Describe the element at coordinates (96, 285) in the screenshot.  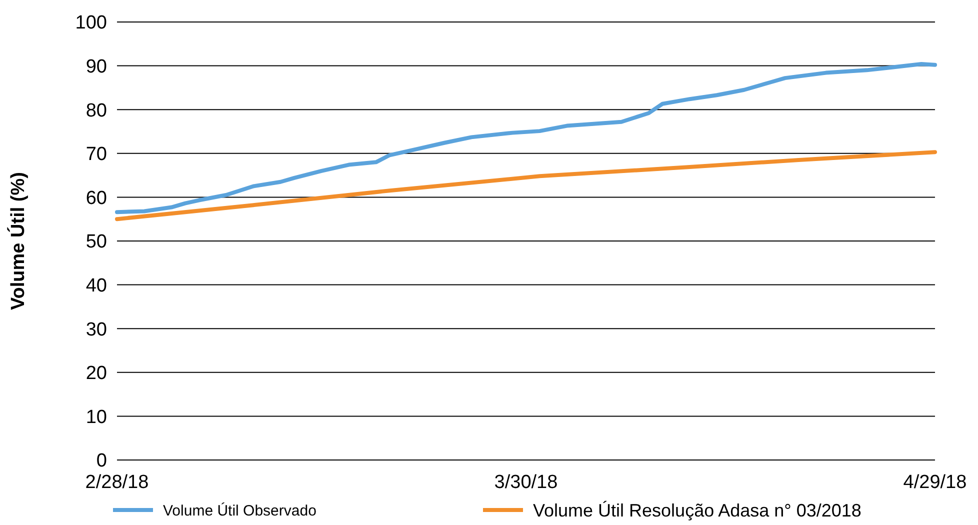
I see `y-tick-label: 40` at that location.